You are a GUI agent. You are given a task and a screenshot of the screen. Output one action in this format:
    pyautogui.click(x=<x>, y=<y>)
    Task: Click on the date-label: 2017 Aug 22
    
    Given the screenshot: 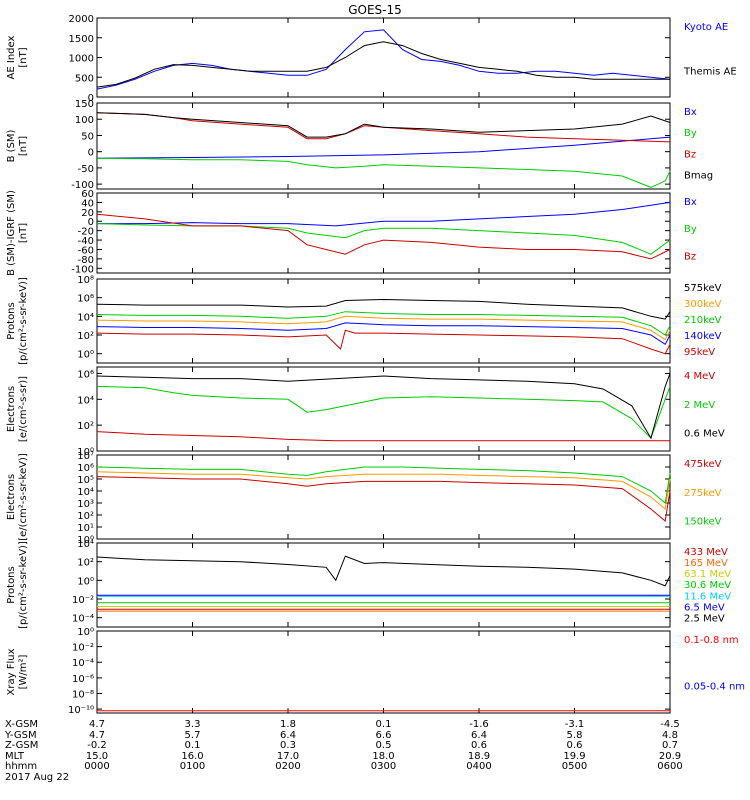 What is the action you would take?
    pyautogui.click(x=37, y=777)
    